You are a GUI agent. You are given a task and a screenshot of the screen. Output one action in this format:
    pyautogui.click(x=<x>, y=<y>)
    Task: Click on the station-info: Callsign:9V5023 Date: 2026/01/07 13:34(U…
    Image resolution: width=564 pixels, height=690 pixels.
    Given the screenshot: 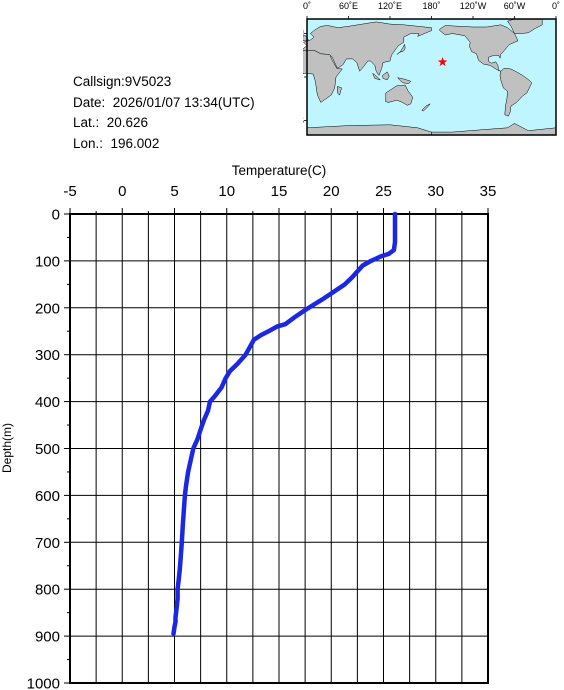 What is the action you would take?
    pyautogui.click(x=164, y=113)
    